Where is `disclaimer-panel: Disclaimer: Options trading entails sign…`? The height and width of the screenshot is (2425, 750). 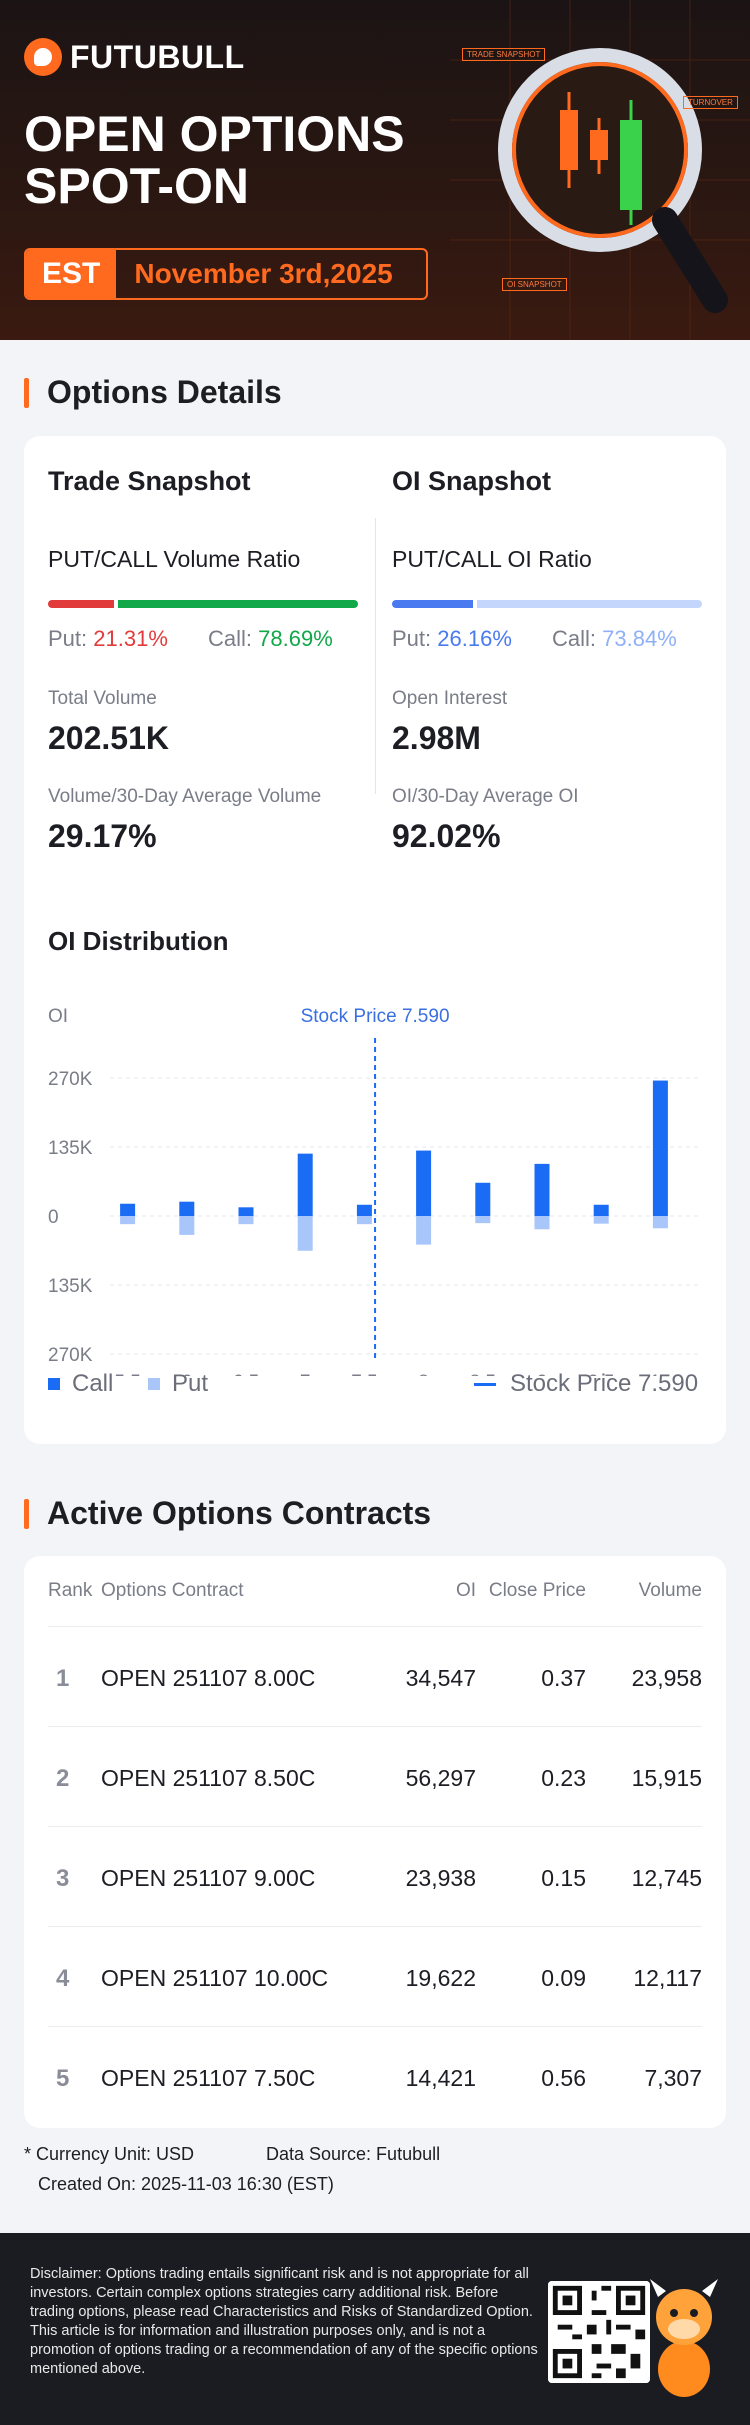 disclaimer-panel: Disclaimer: Options trading entails sign… is located at coordinates (375, 2329).